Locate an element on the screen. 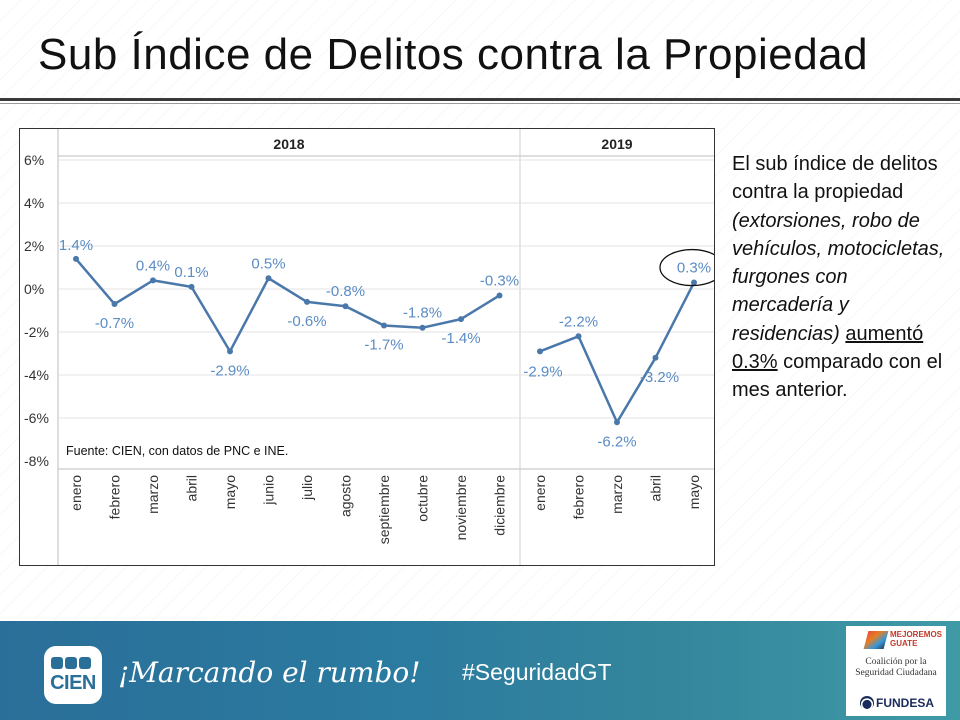 This screenshot has height=720, width=960. data-label: 0.3% is located at coordinates (694, 268).